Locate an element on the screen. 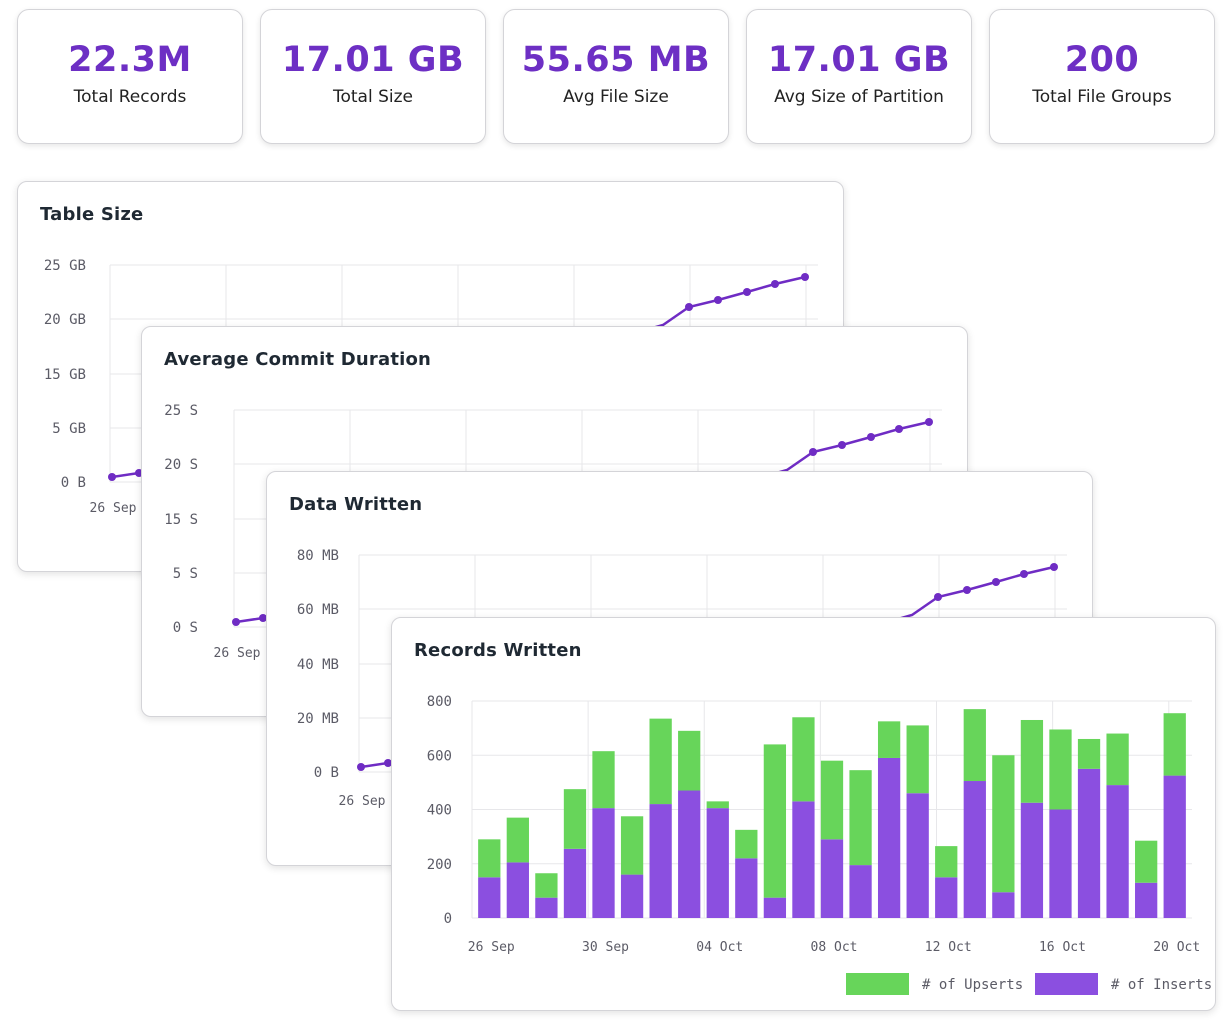 The image size is (1230, 1033). y-tick-label: 800 is located at coordinates (439, 702).